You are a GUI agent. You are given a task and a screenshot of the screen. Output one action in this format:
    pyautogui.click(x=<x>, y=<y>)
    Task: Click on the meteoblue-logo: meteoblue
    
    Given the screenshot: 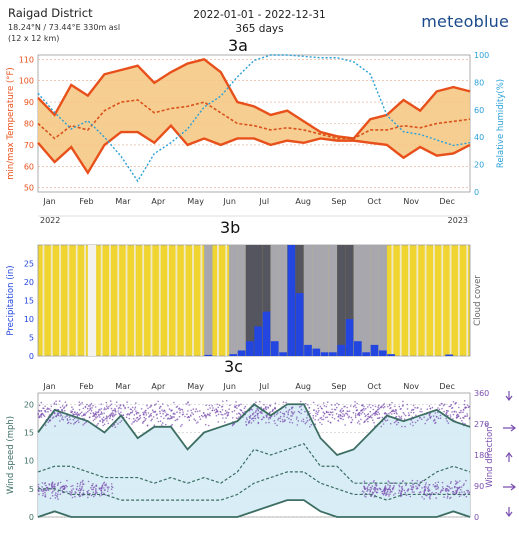 What is the action you would take?
    pyautogui.click(x=465, y=21)
    